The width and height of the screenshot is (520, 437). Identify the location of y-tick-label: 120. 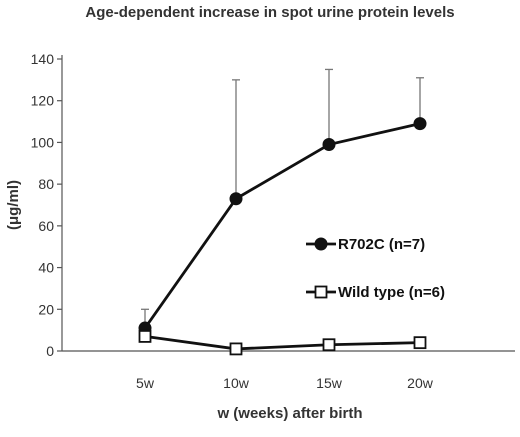
(43, 101).